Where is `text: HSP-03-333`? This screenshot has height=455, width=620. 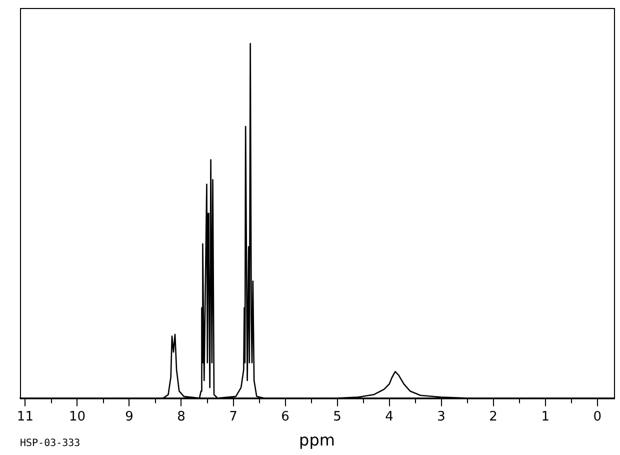
text: HSP-03-333 is located at coordinates (50, 443).